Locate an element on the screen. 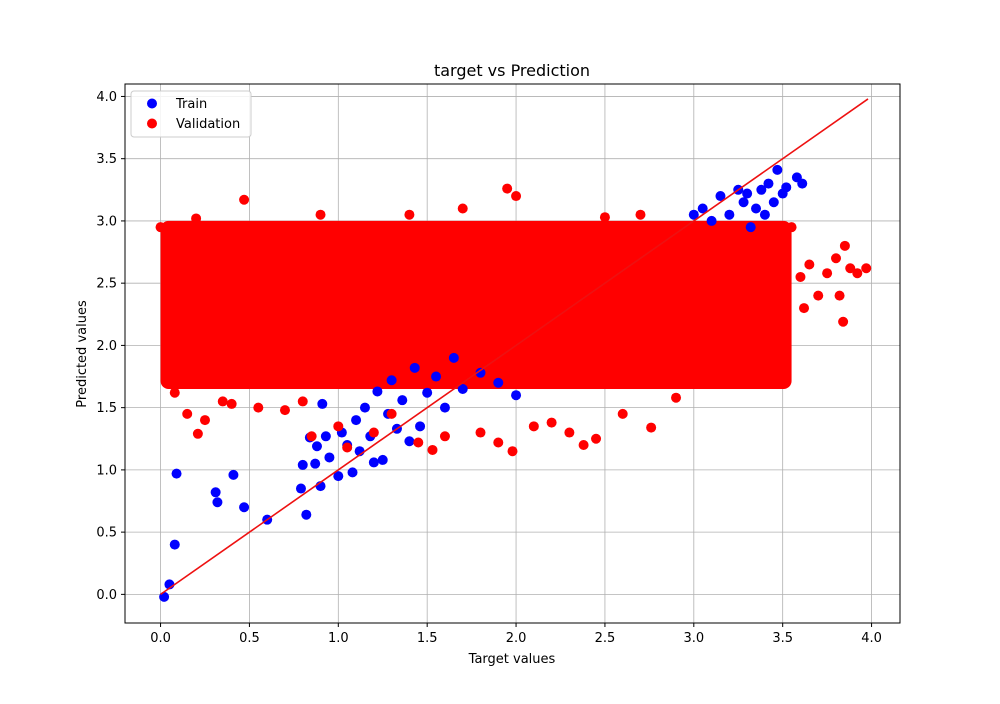 This screenshot has height=704, width=1000. chart-title: target vs Prediction is located at coordinates (512, 70).